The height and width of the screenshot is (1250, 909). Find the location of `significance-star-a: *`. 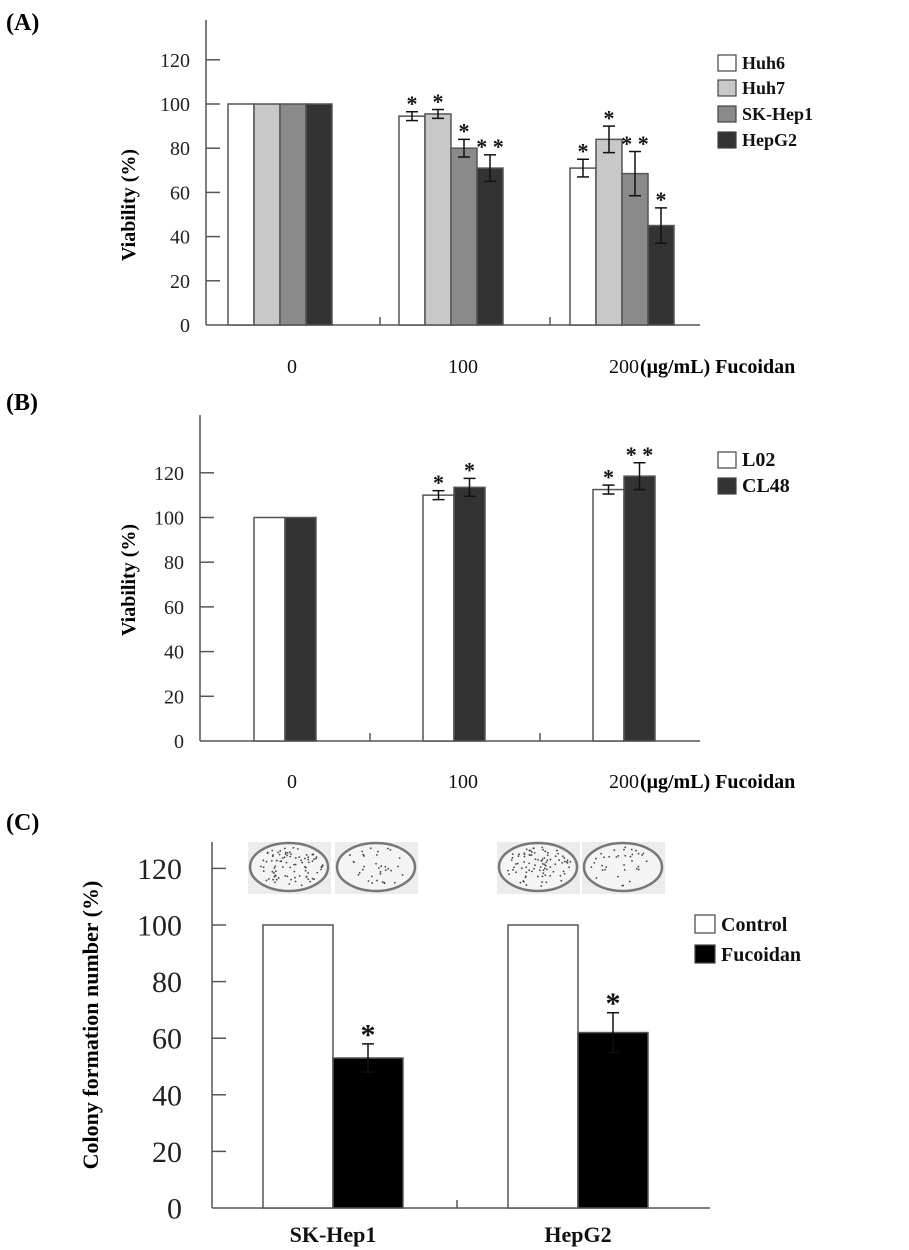

significance-star-a: * is located at coordinates (583, 151).